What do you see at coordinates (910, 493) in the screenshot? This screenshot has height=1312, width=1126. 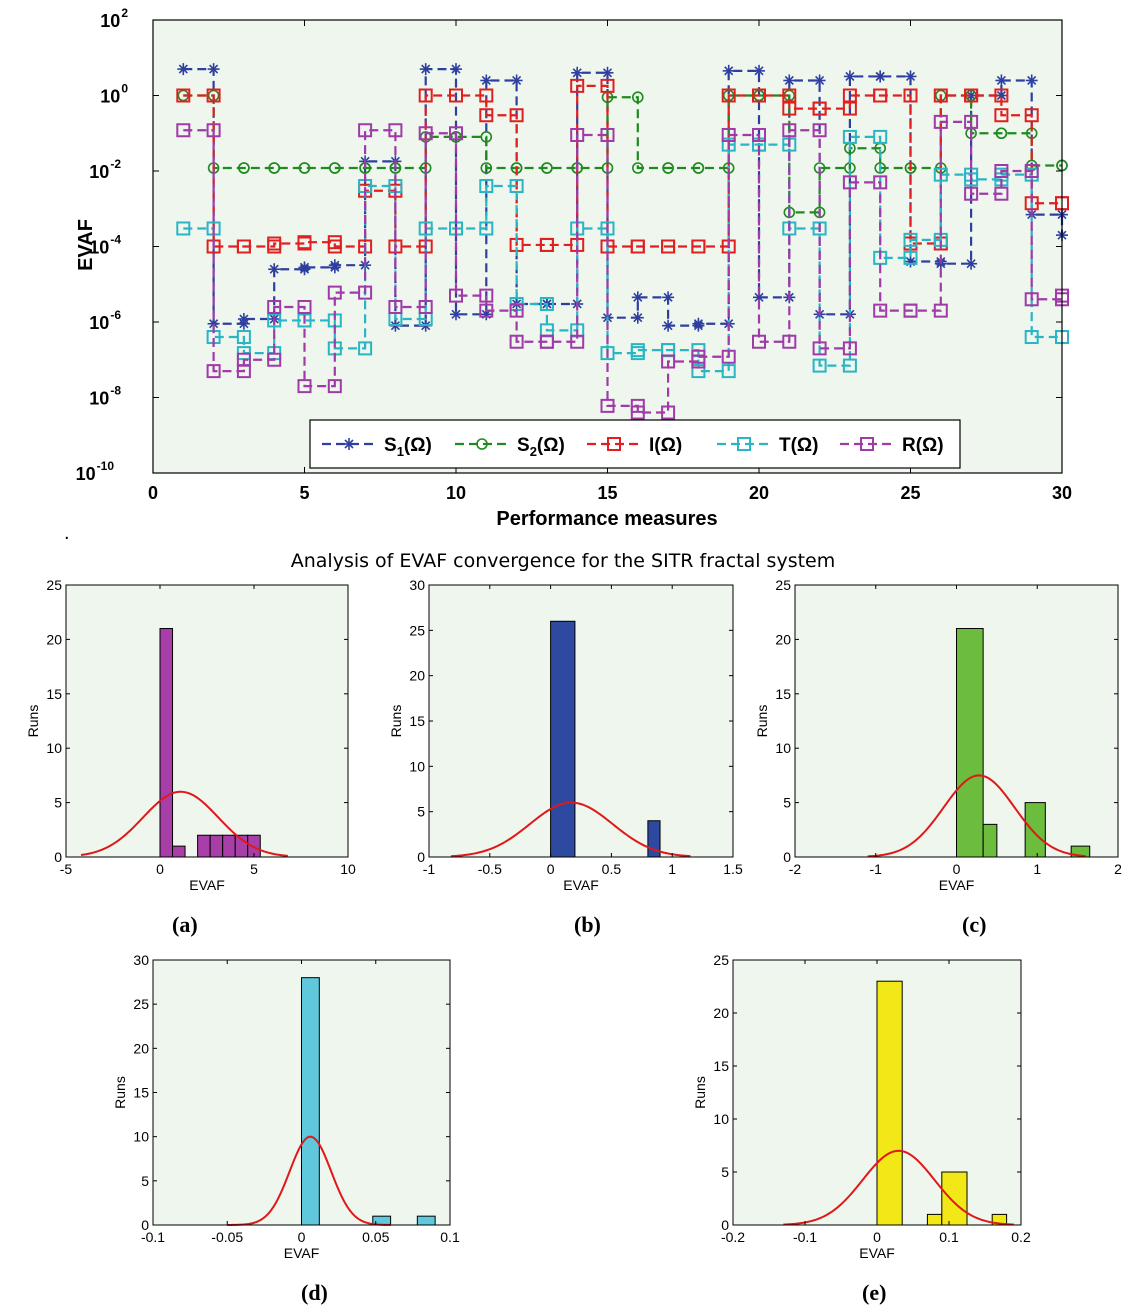 I see `main-x-tick-label: 25` at bounding box center [910, 493].